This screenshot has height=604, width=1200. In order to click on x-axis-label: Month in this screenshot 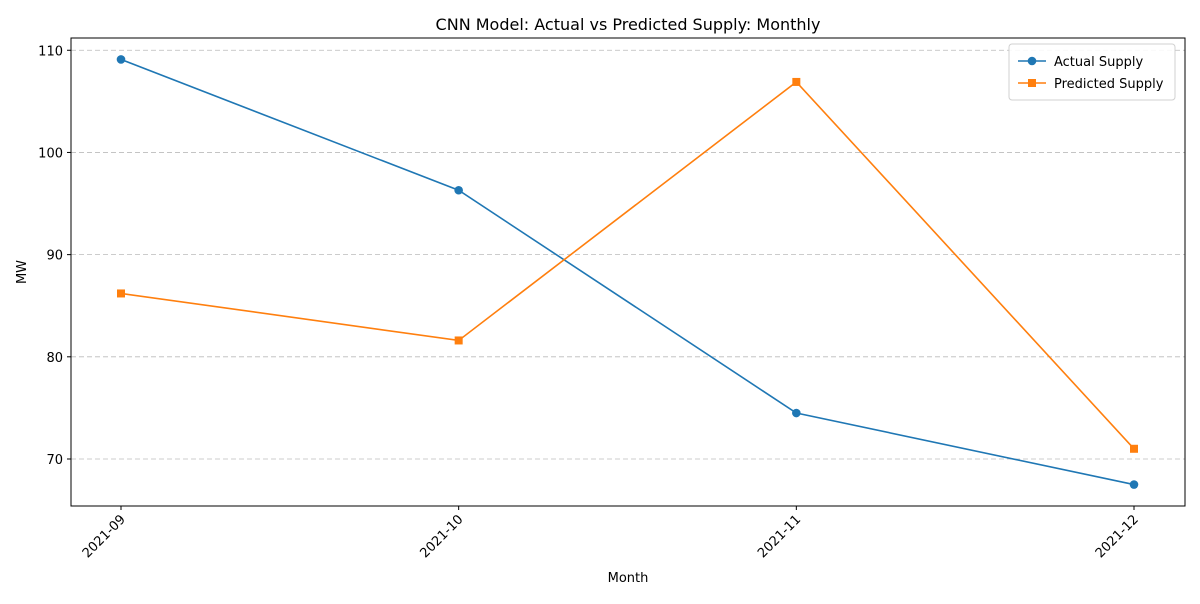, I will do `click(628, 578)`.